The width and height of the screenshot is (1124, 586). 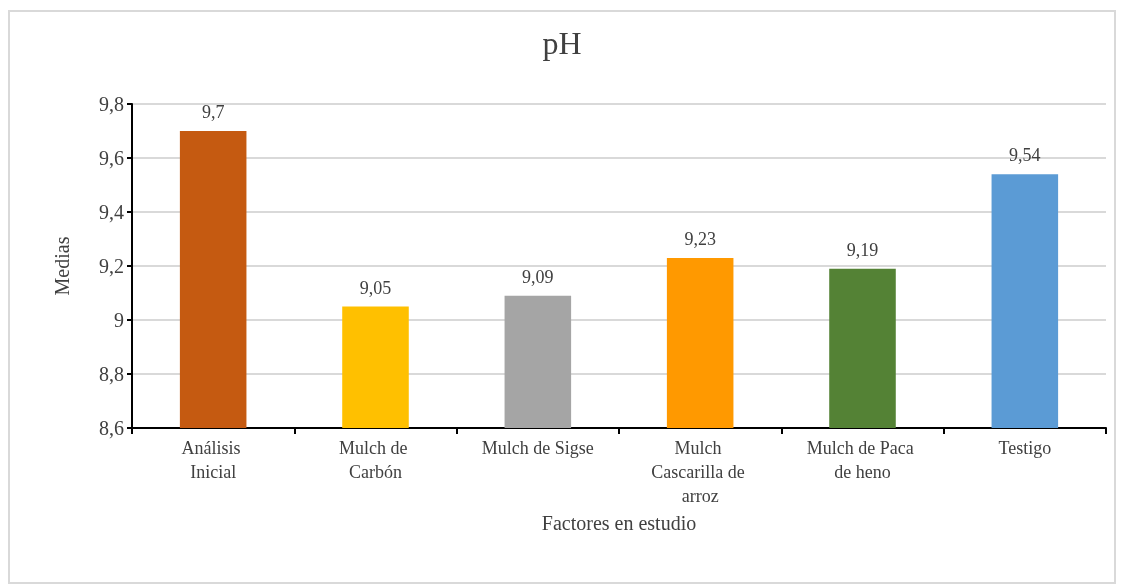 What do you see at coordinates (862, 249) in the screenshot?
I see `data-label: 9,19` at bounding box center [862, 249].